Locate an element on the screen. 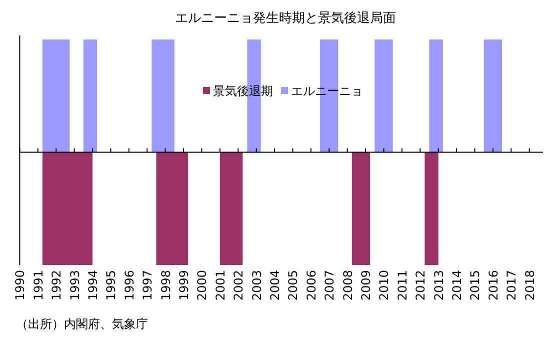  x-tick-label: 2016 is located at coordinates (493, 285).